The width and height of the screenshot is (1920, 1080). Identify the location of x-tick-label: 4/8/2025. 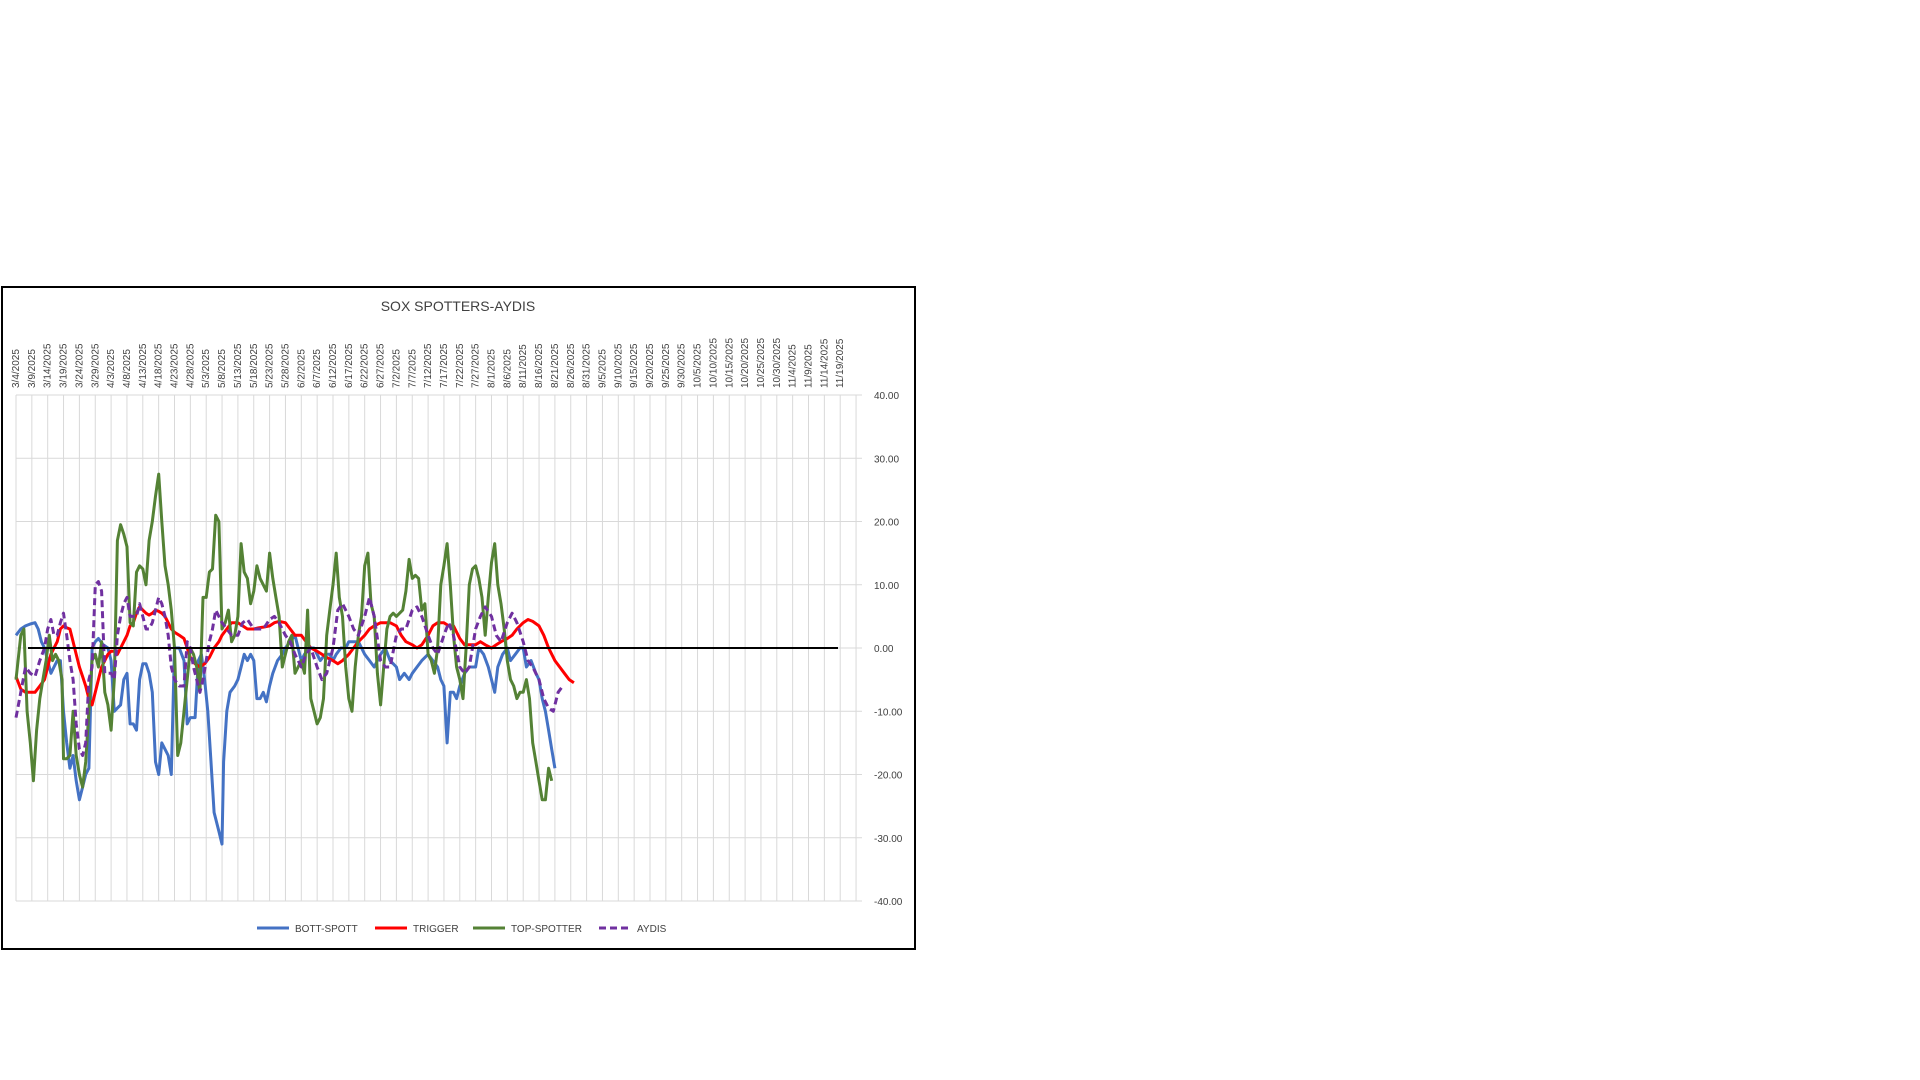
(127, 368).